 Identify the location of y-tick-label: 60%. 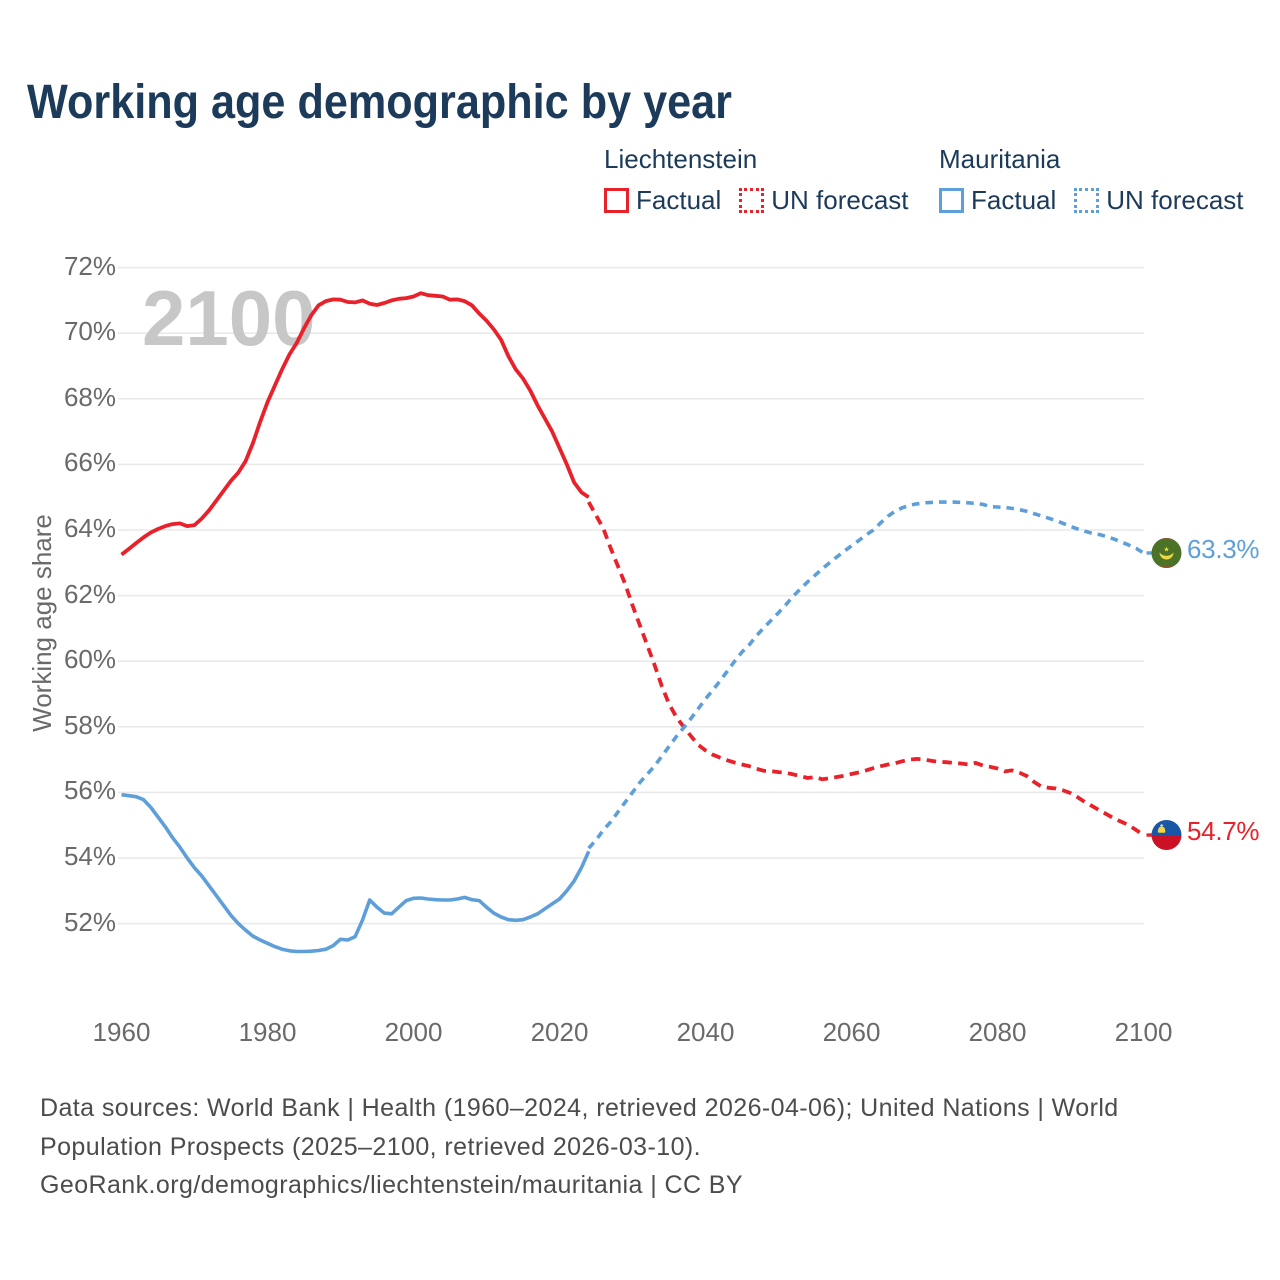
(89, 659).